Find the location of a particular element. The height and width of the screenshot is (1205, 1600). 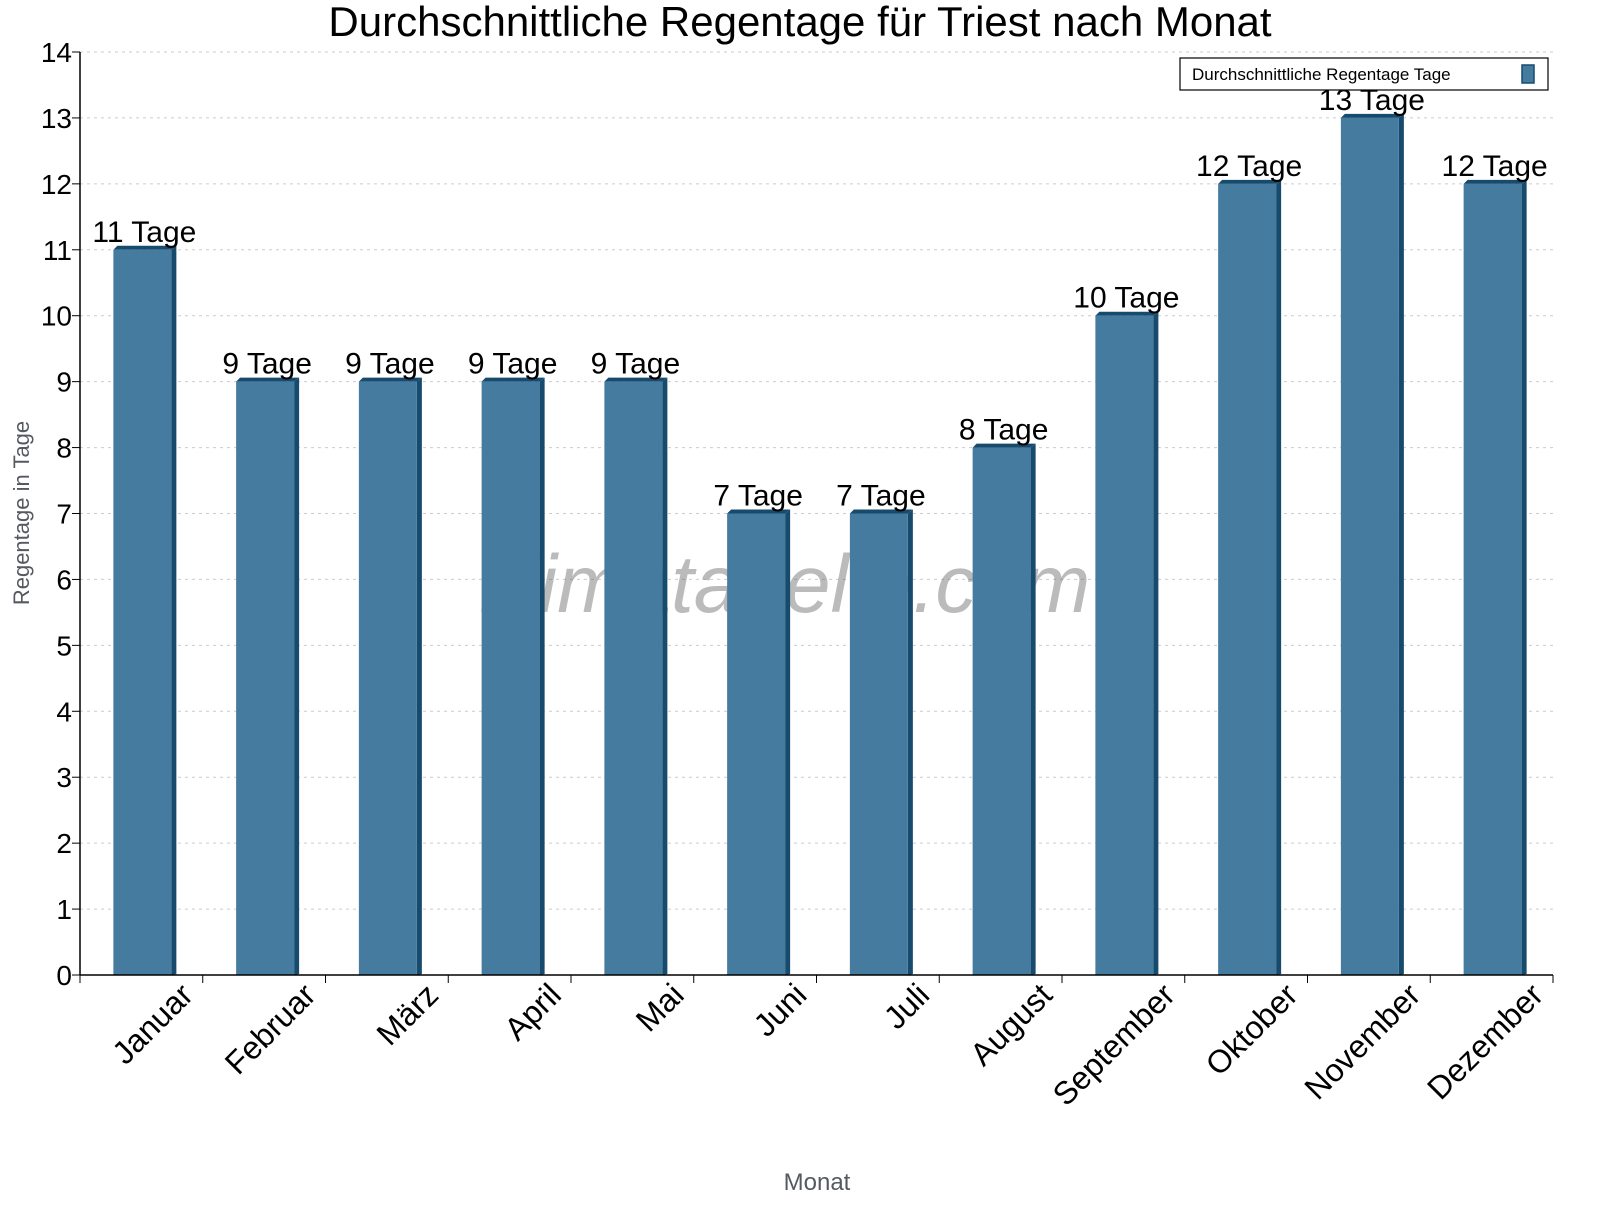

legend-label: Durchschnittliche Regentage Tage is located at coordinates (1321, 74).